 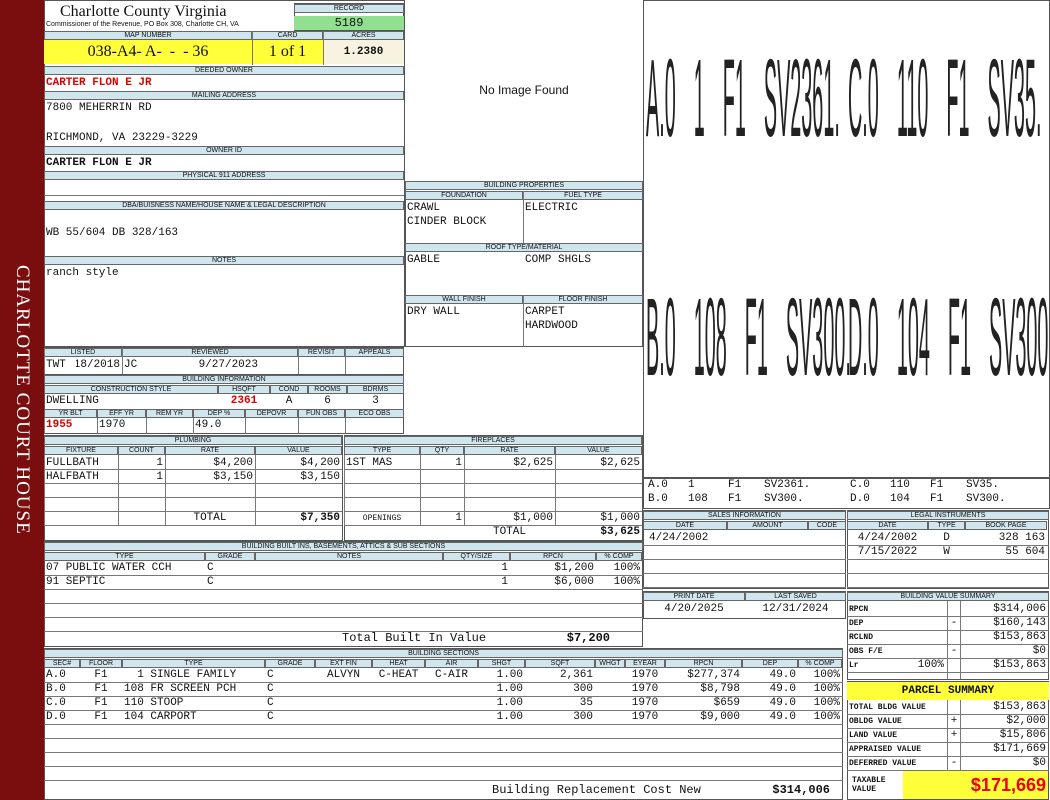 What do you see at coordinates (710, 337) in the screenshot?
I see `sketch-text: 108` at bounding box center [710, 337].